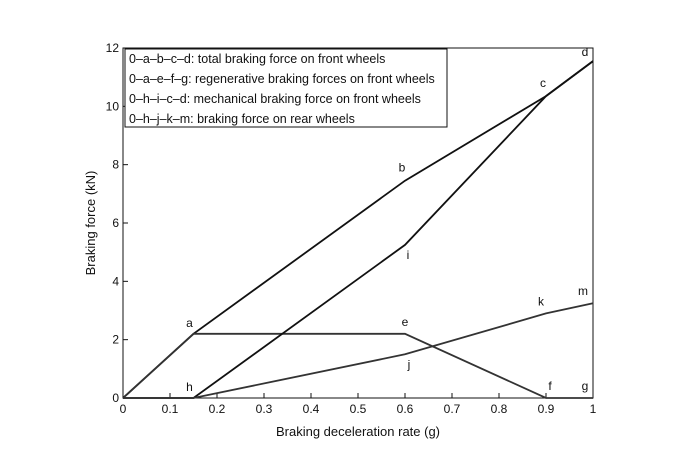 This screenshot has width=694, height=455. Describe the element at coordinates (264, 409) in the screenshot. I see `x-tick-label: 0.3` at that location.